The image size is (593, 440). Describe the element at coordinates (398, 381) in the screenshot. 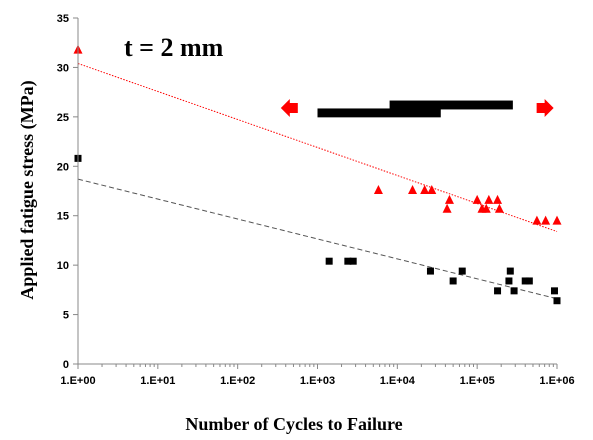

I see `x-tick-label: 1.E+04` at that location.